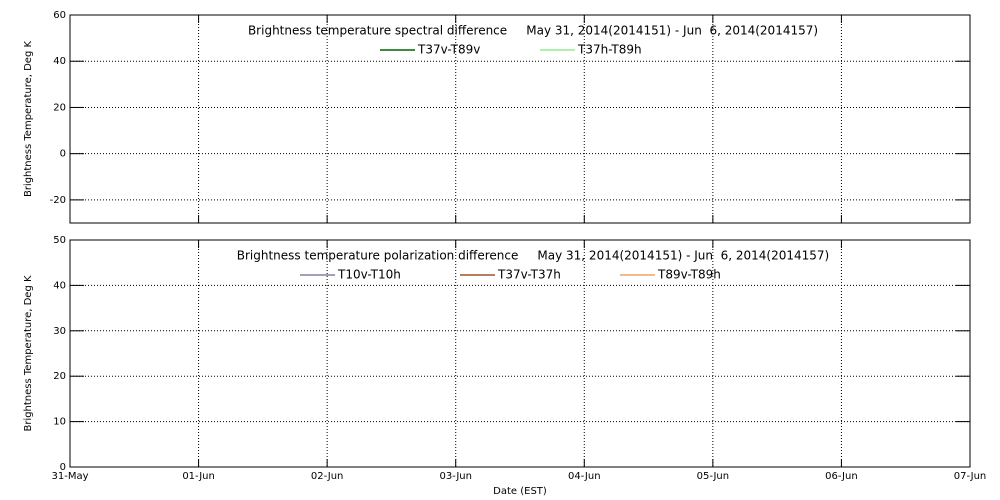 This screenshot has width=1000, height=500. What do you see at coordinates (59, 15) in the screenshot?
I see `y-tick-label: 60` at bounding box center [59, 15].